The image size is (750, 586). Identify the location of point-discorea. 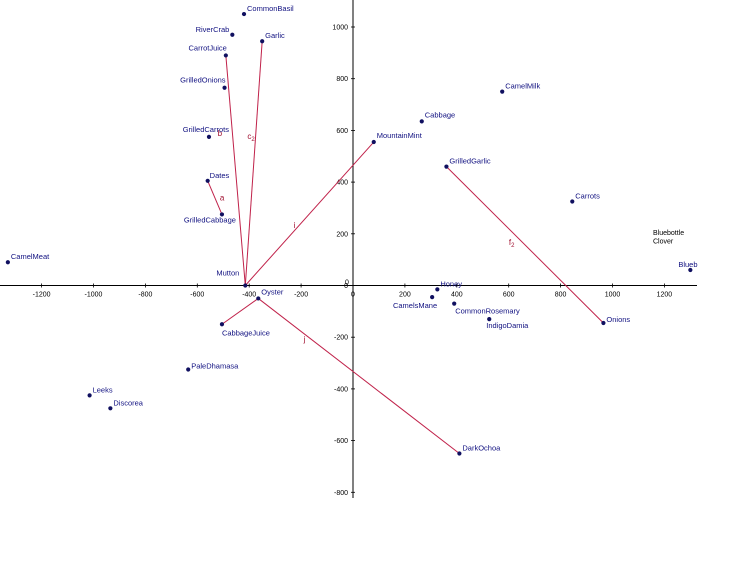
(110, 408).